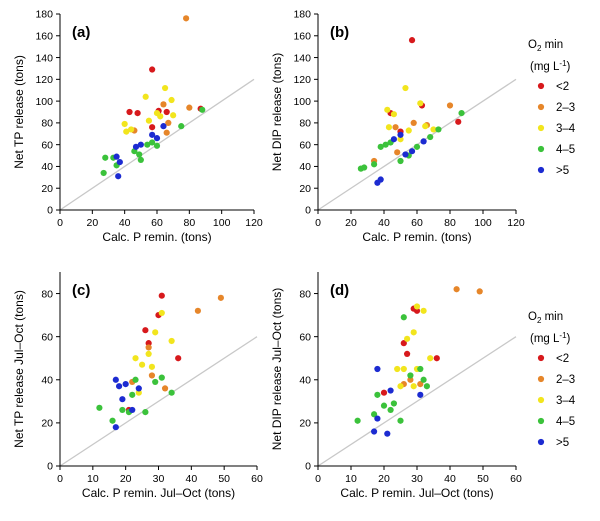 Image resolution: width=600 pixels, height=521 pixels. What do you see at coordinates (384, 223) in the screenshot?
I see `panel-b-x-tick-label: 40` at bounding box center [384, 223].